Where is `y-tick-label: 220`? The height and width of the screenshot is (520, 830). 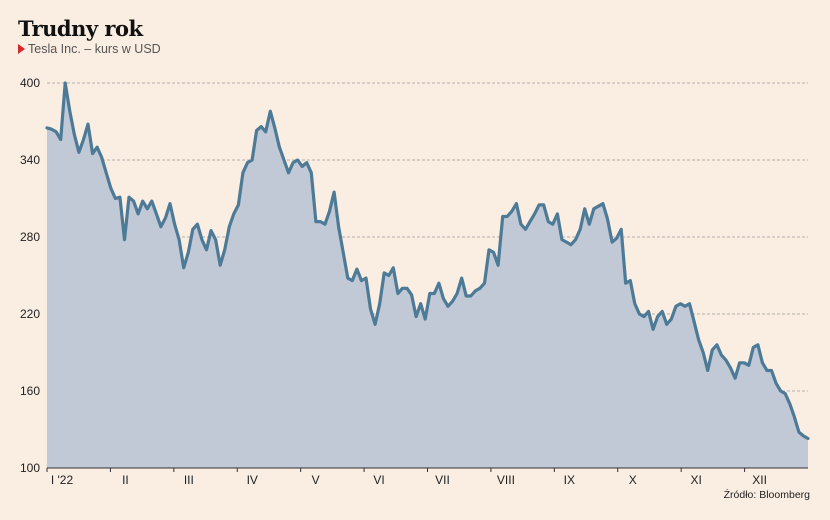 y-tick-label: 220 is located at coordinates (30, 314).